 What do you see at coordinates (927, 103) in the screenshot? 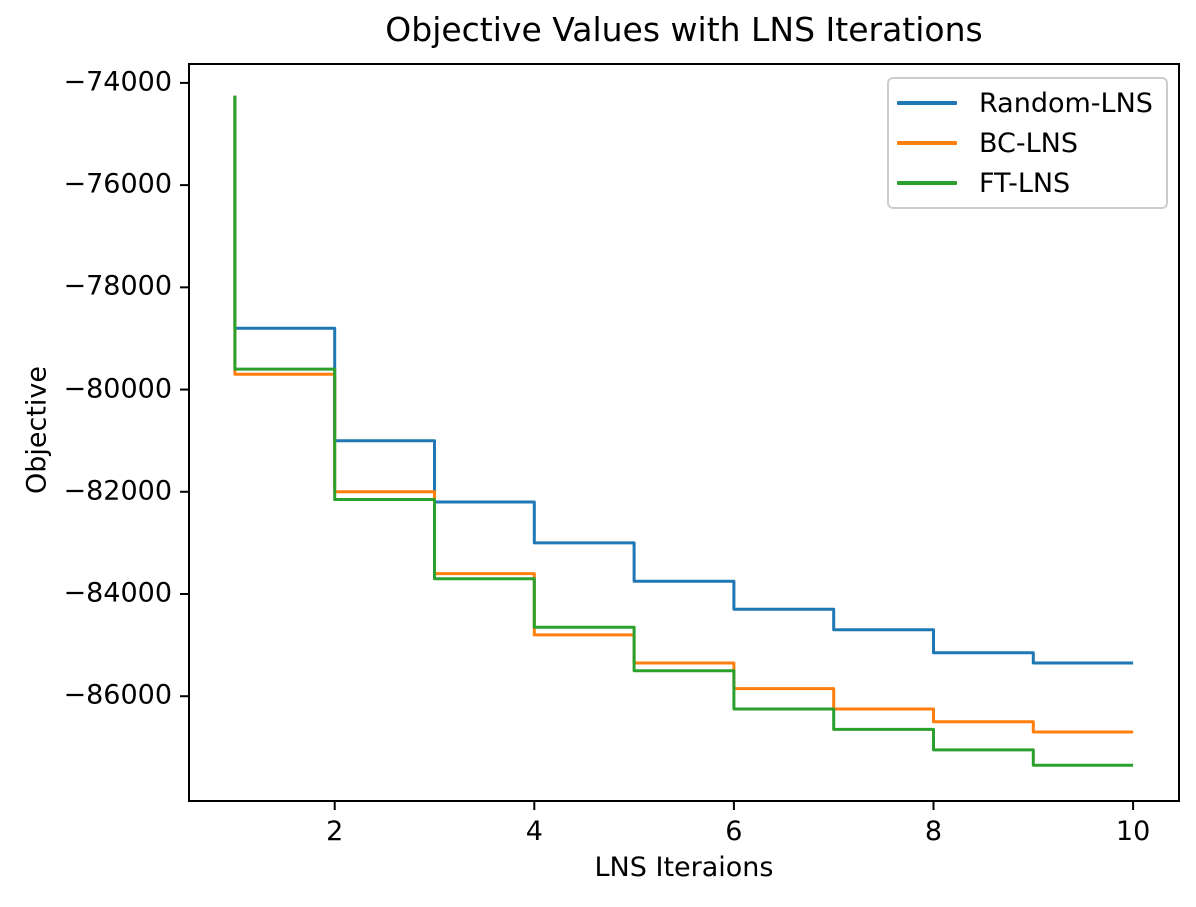
I see `legend-line-random-lns-icon` at bounding box center [927, 103].